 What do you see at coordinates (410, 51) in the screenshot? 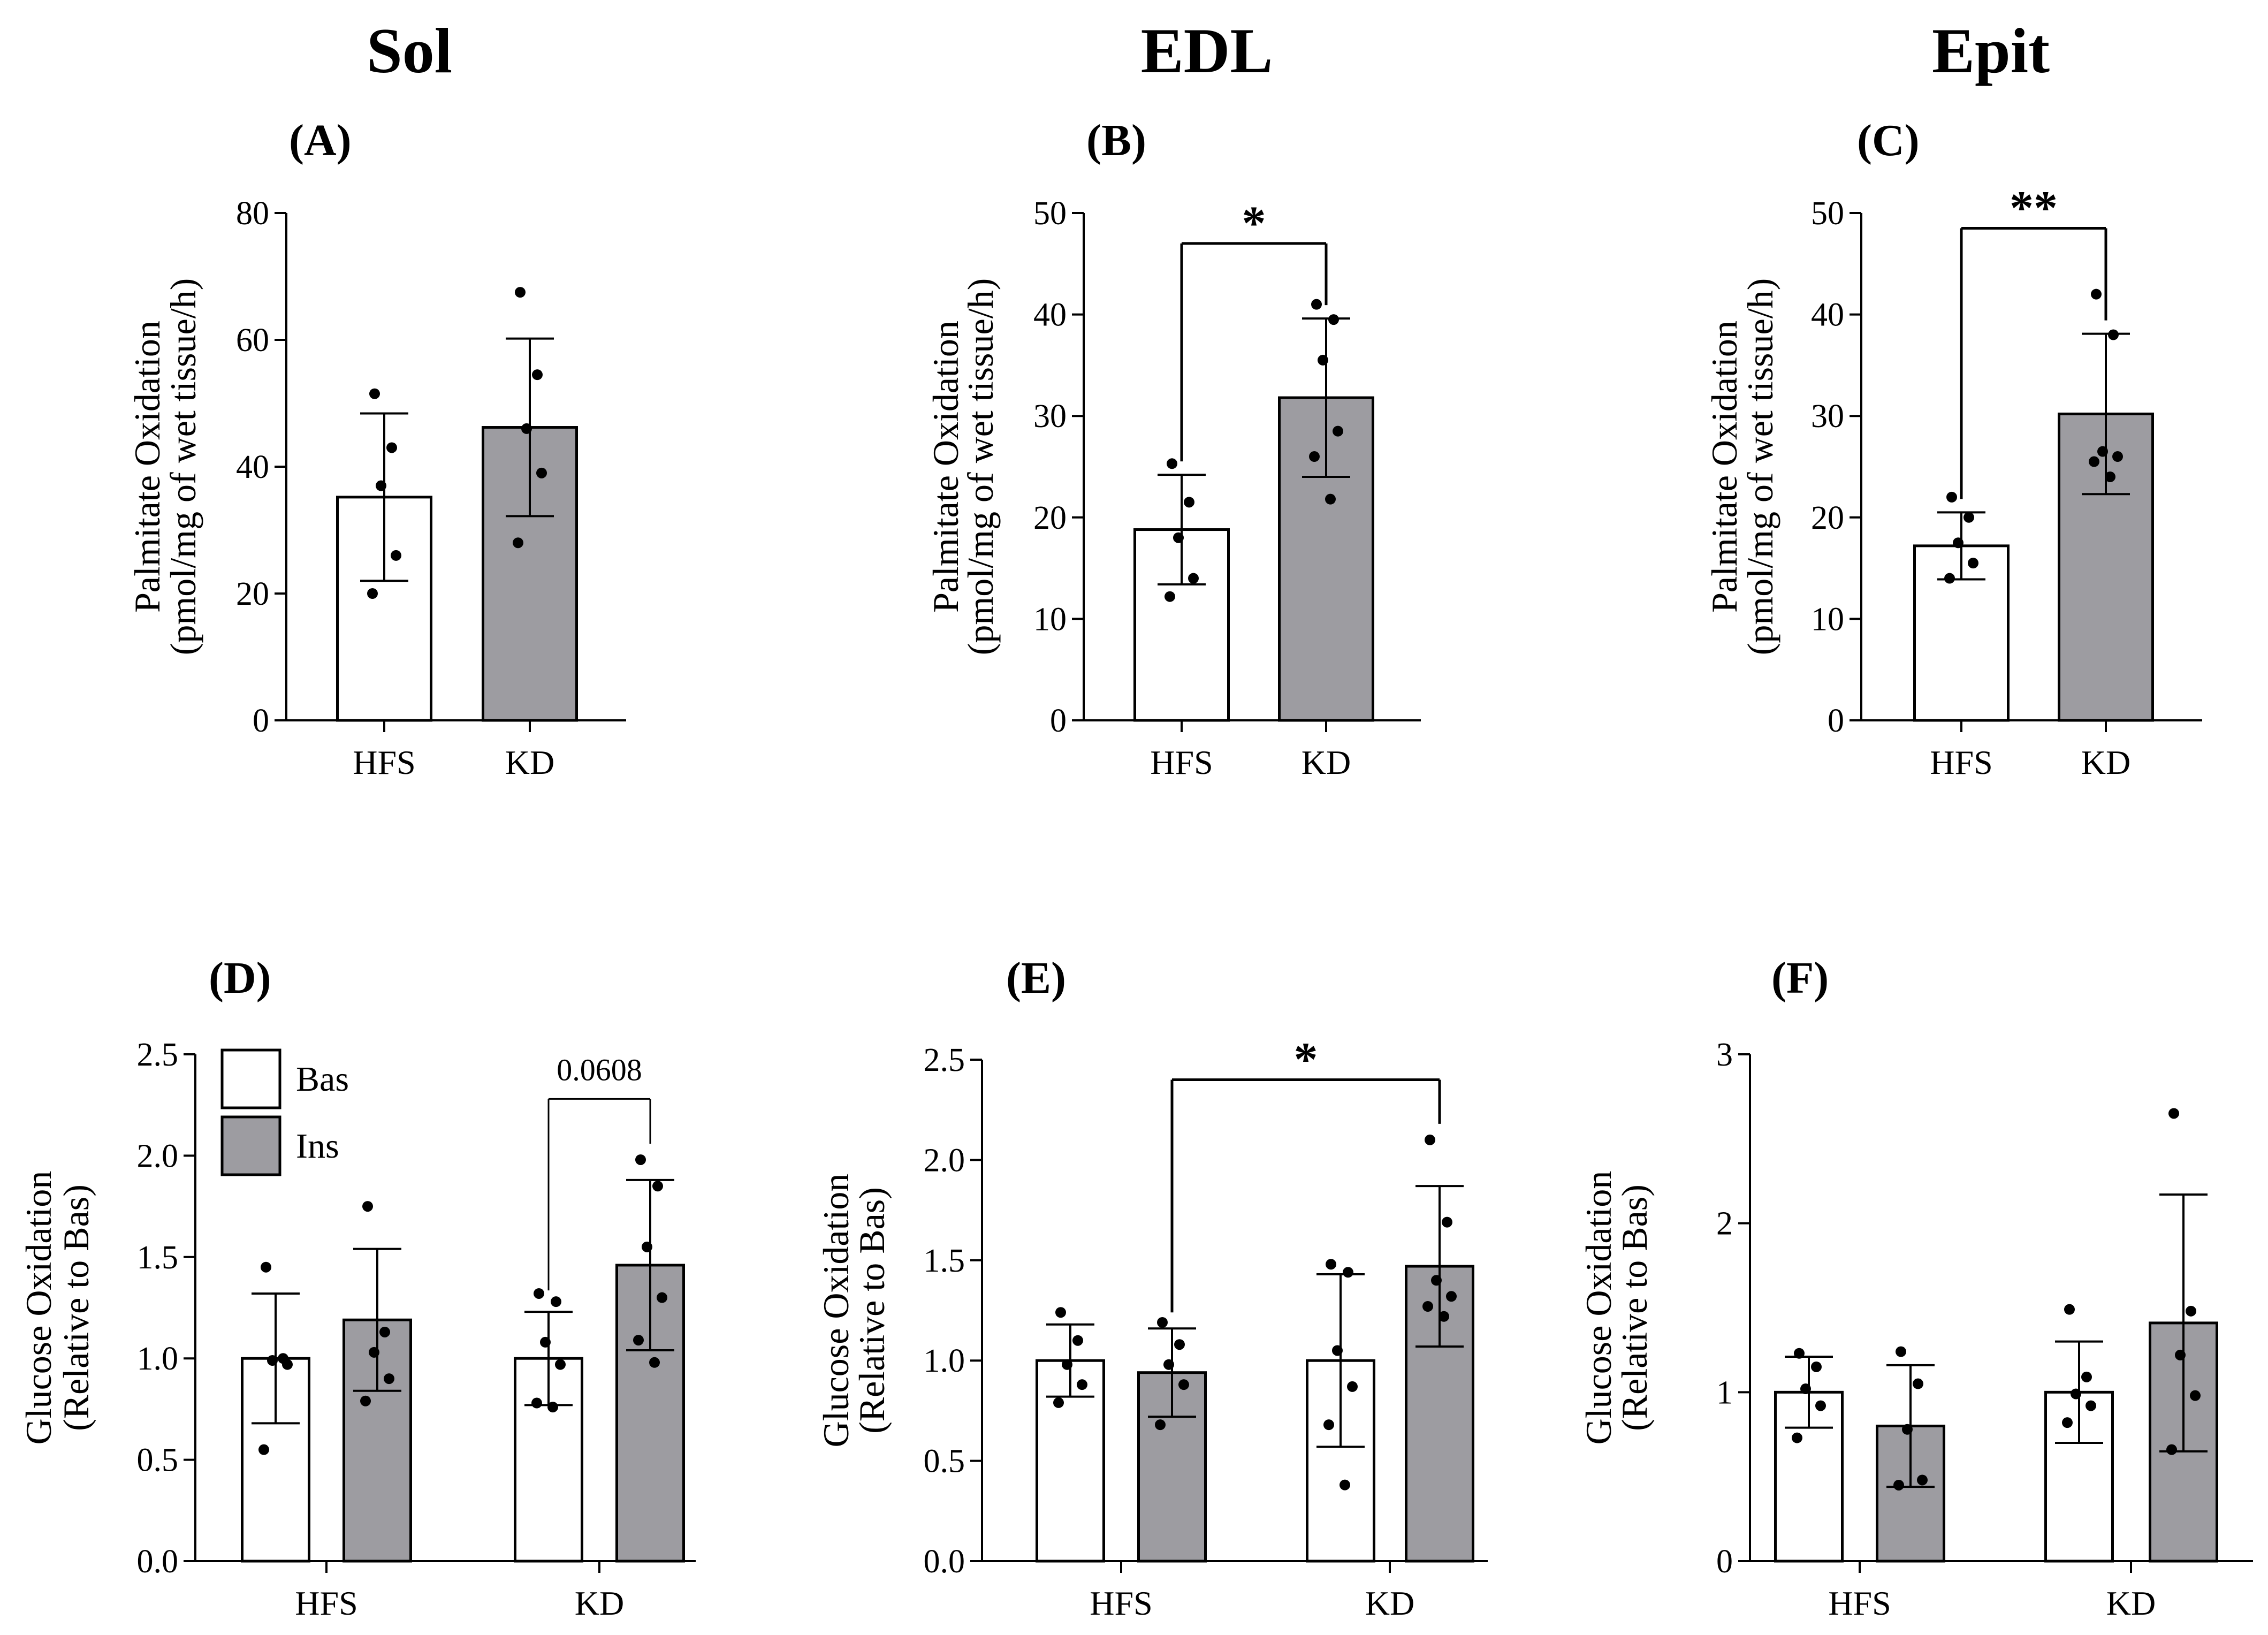
I see `column-title-sol: Sol` at bounding box center [410, 51].